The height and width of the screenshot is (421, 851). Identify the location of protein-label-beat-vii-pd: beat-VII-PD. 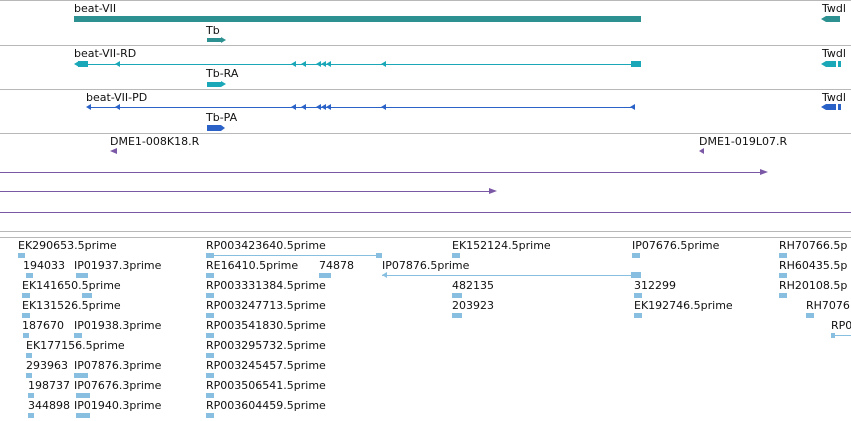
(117, 97).